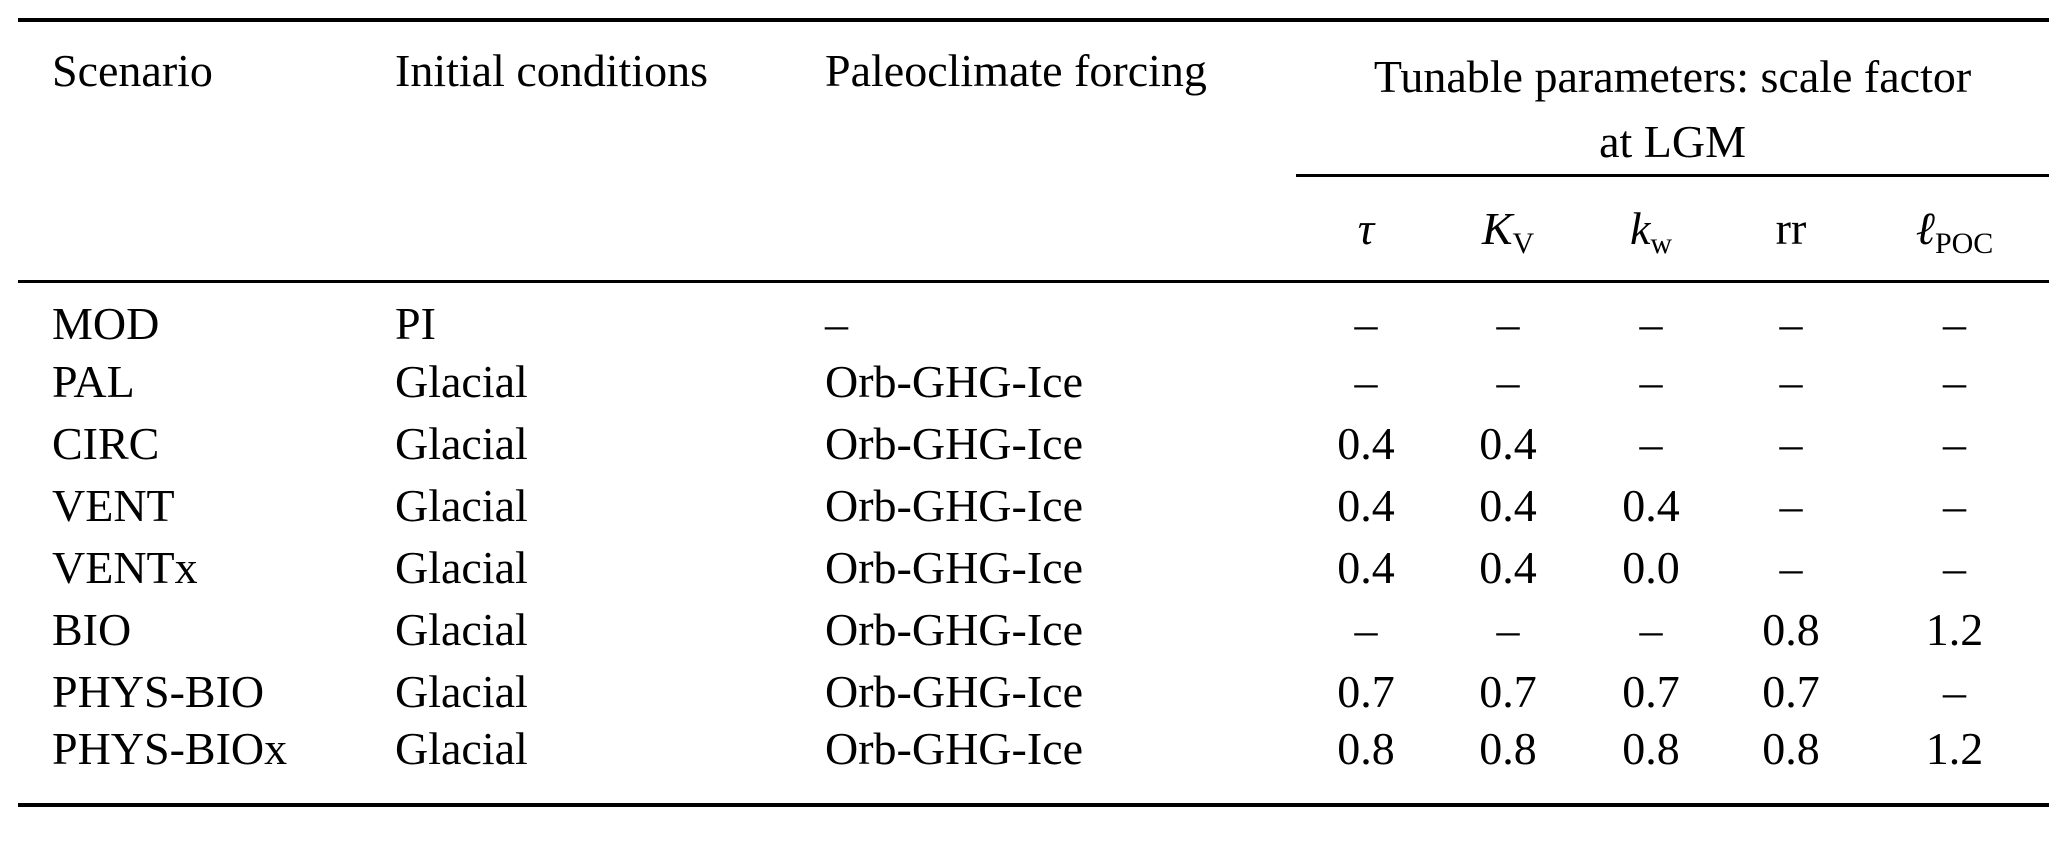 The image size is (2067, 853). I want to click on table-row: MOD PI – – – – – –, so click(1033, 316).